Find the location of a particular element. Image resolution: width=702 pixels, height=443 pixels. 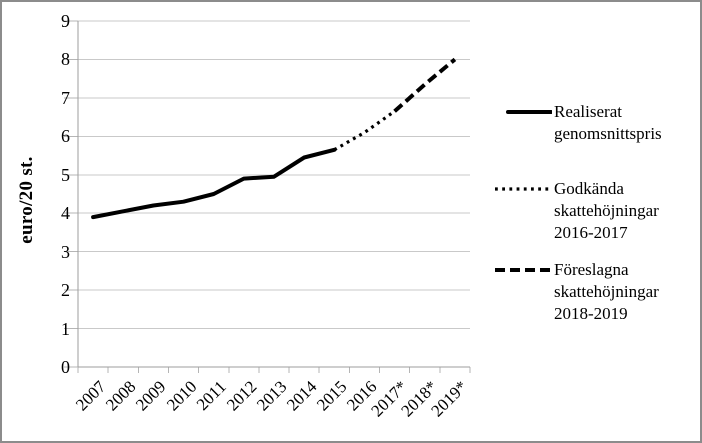

legend-label: Realiserat genomsnittspris is located at coordinates (608, 122).